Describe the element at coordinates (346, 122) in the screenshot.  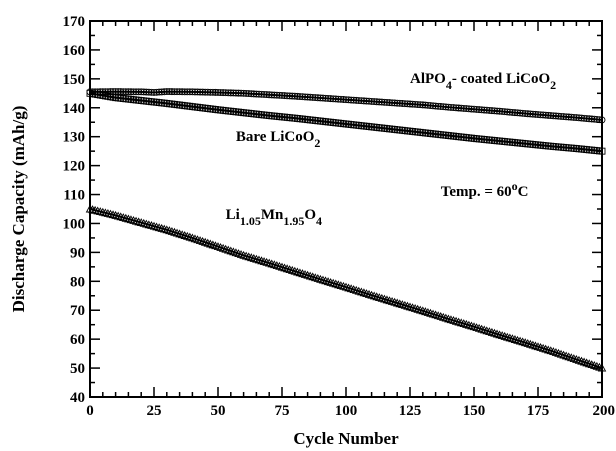
I see `series-2-square` at that location.